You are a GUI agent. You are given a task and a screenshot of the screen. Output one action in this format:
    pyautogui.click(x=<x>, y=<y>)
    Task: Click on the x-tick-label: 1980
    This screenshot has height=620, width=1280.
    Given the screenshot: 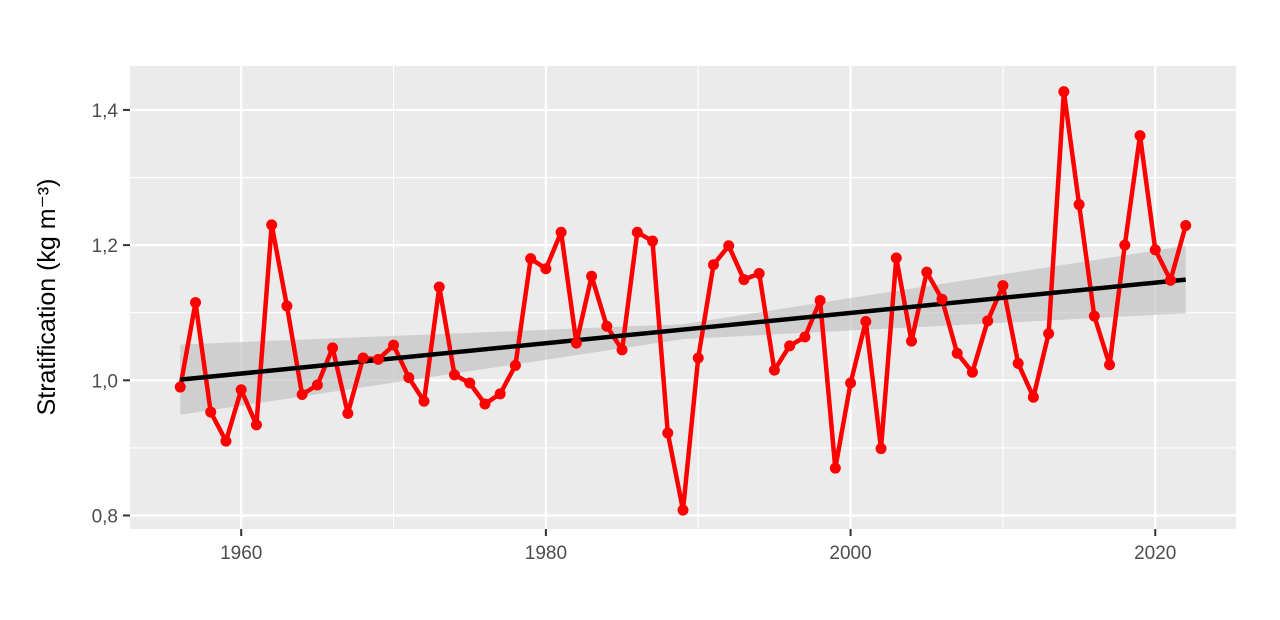 What is the action you would take?
    pyautogui.click(x=546, y=553)
    